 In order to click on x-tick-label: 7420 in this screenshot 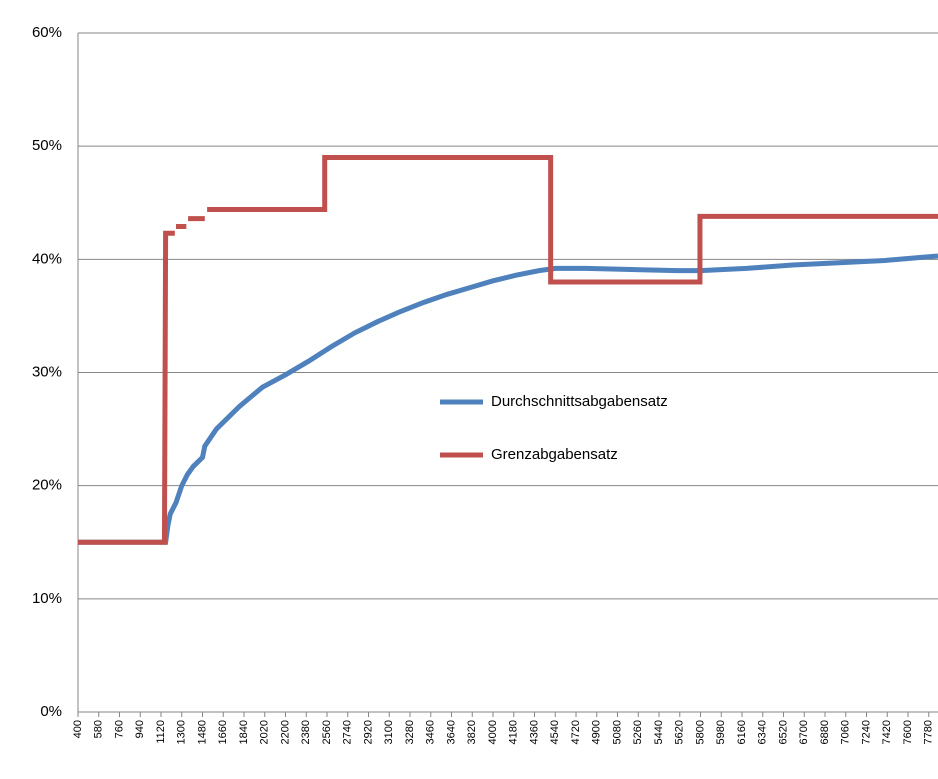, I will do `click(887, 732)`.